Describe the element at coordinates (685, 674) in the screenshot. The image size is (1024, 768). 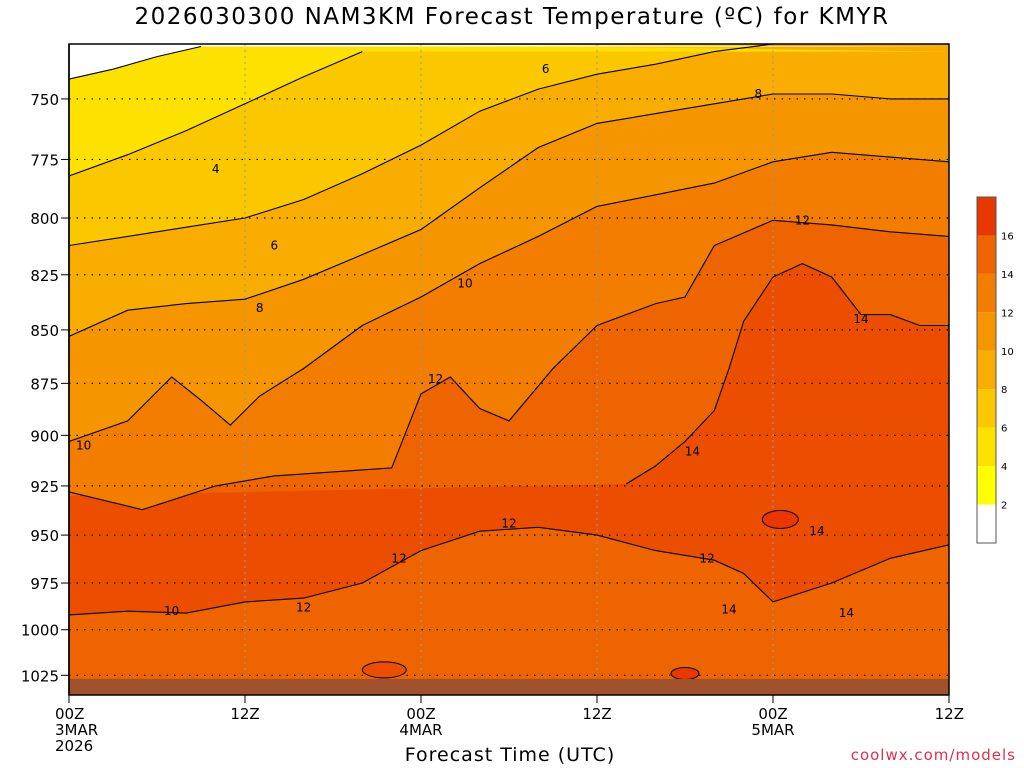
I see `warm-cell-surface` at that location.